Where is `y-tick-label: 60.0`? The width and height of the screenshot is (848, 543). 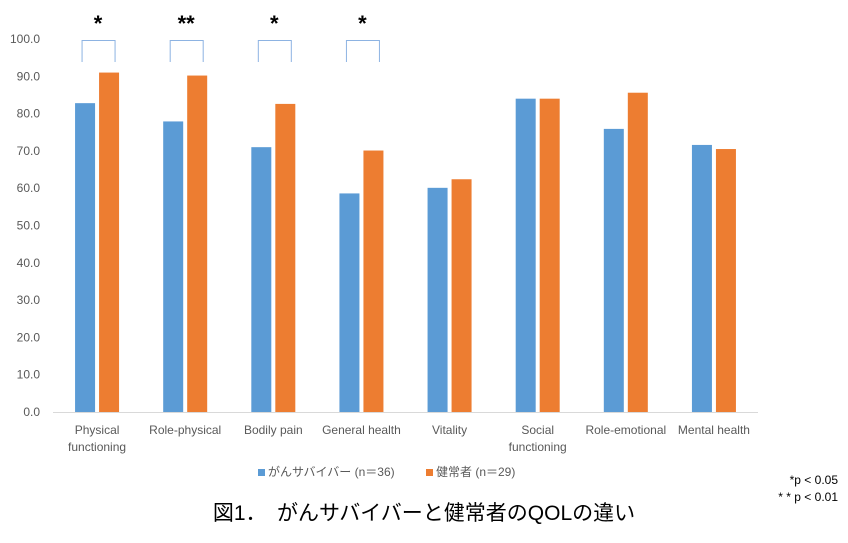
y-tick-label: 60.0 is located at coordinates (29, 188).